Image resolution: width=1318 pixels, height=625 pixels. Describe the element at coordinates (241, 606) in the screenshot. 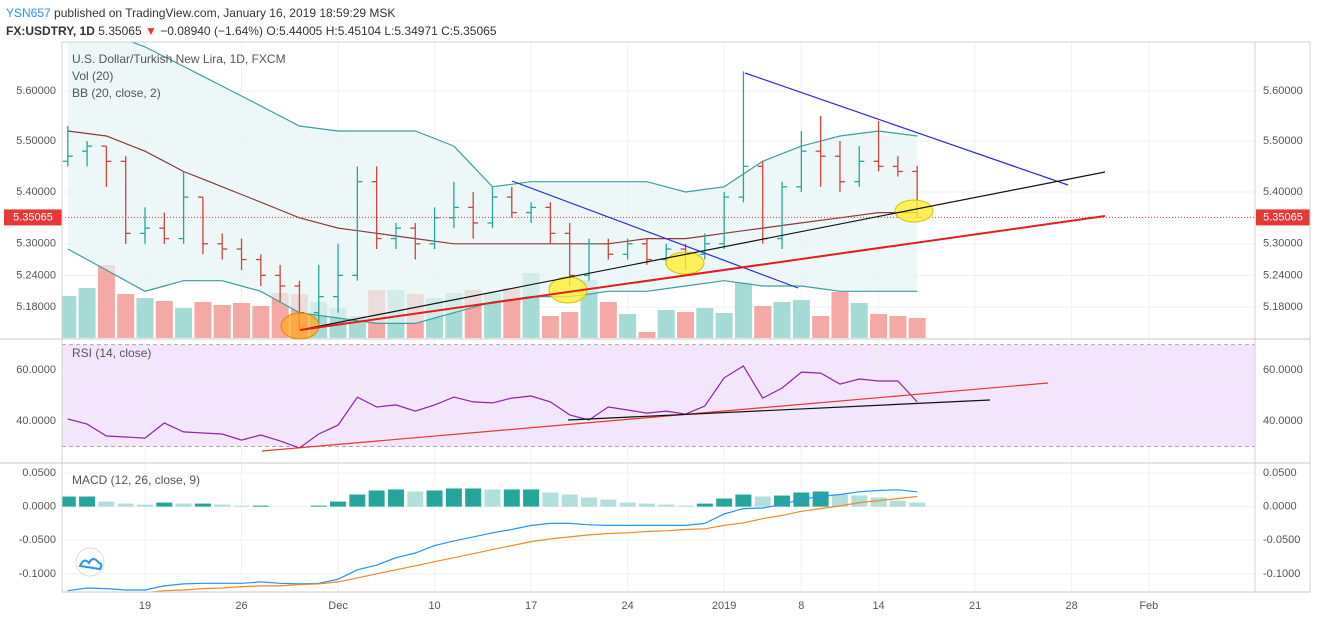

I see `x-tick-label: 26` at that location.